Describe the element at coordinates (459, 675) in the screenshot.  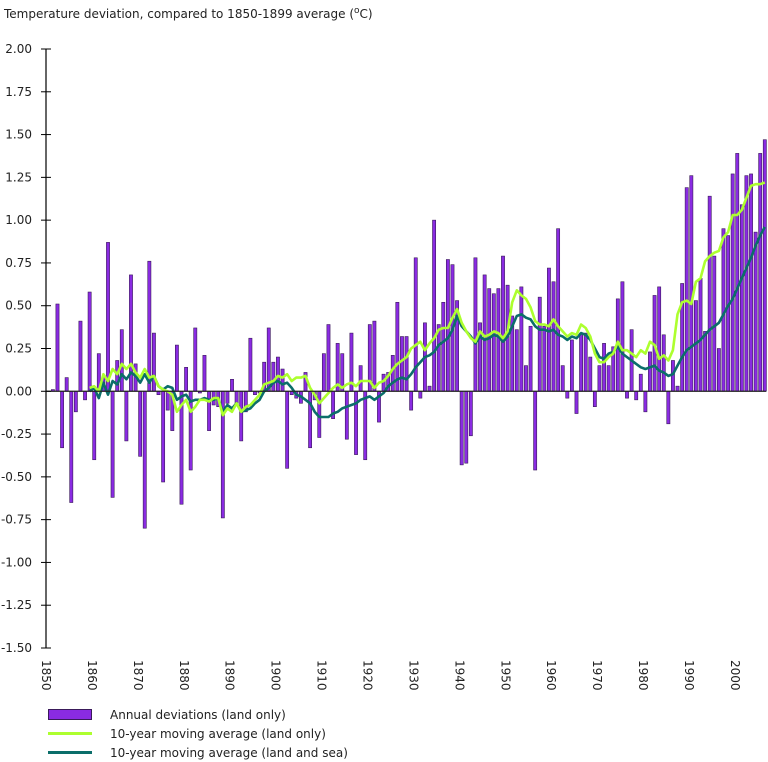
I see `x-tick-label: 1940` at that location.